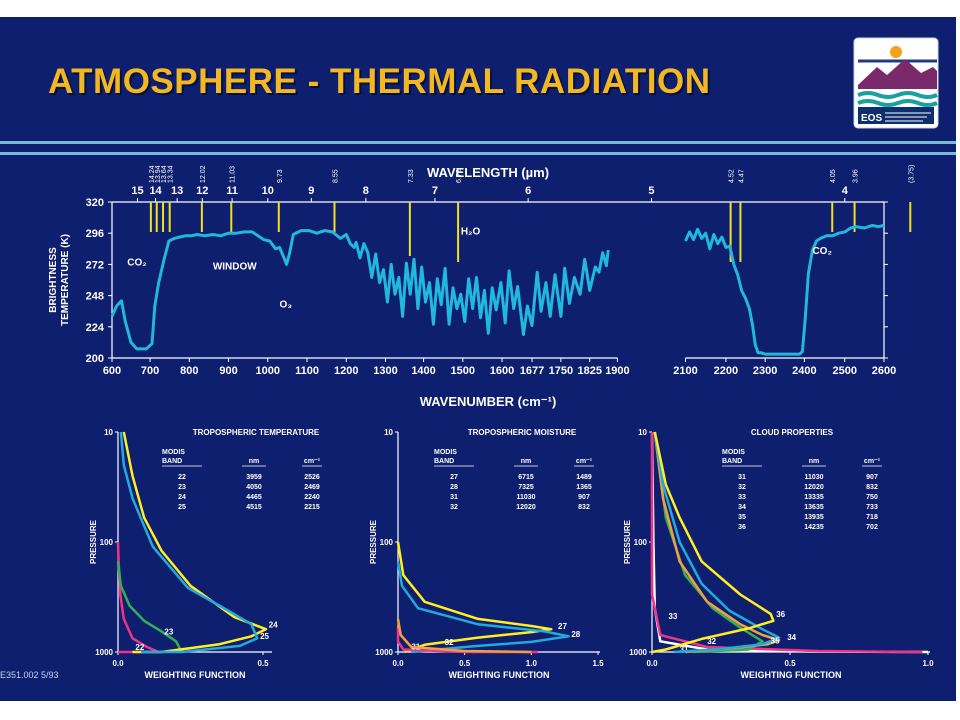 Image resolution: width=960 pixels, height=720 pixels. Describe the element at coordinates (684, 649) in the screenshot. I see `curve-label: 31` at that location.